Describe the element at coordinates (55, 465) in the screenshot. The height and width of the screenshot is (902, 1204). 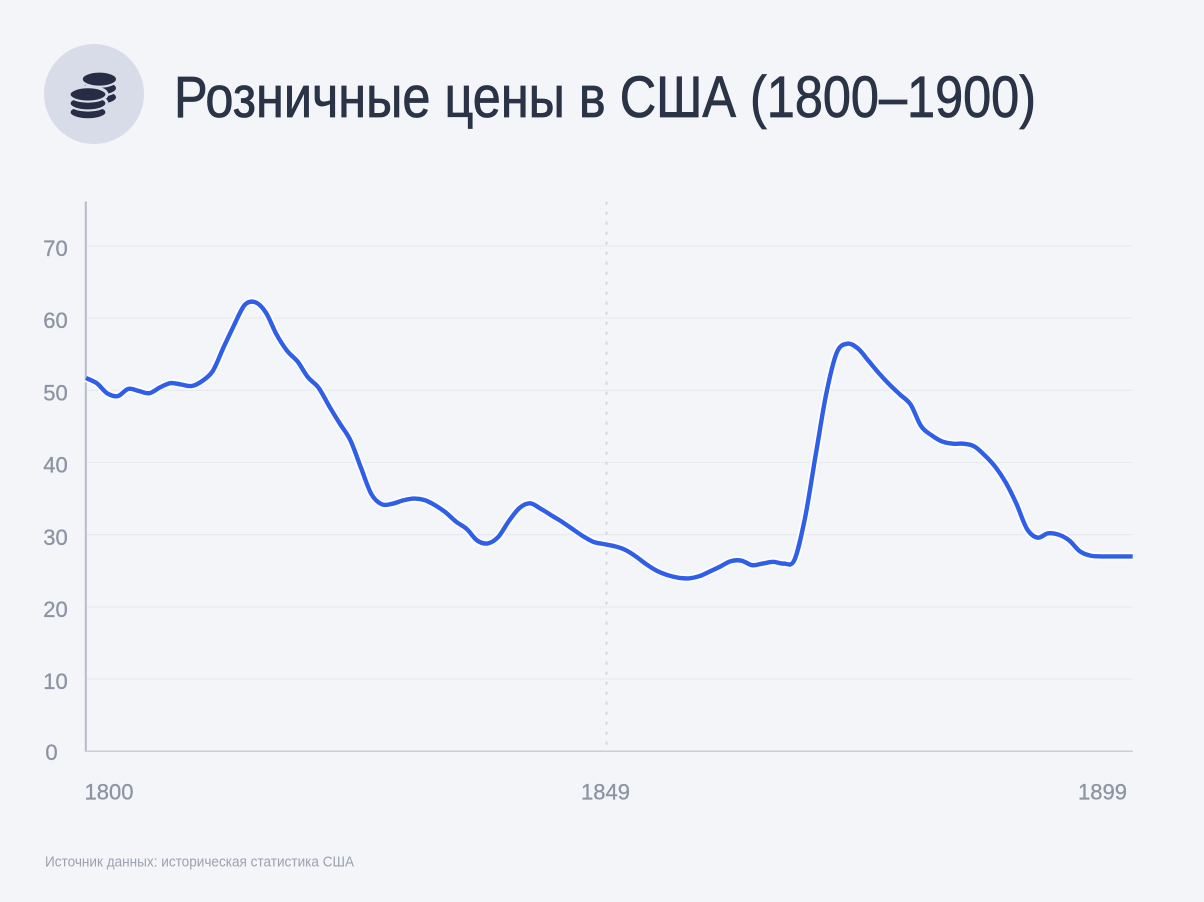
I see `svg-text: 40` at that location.